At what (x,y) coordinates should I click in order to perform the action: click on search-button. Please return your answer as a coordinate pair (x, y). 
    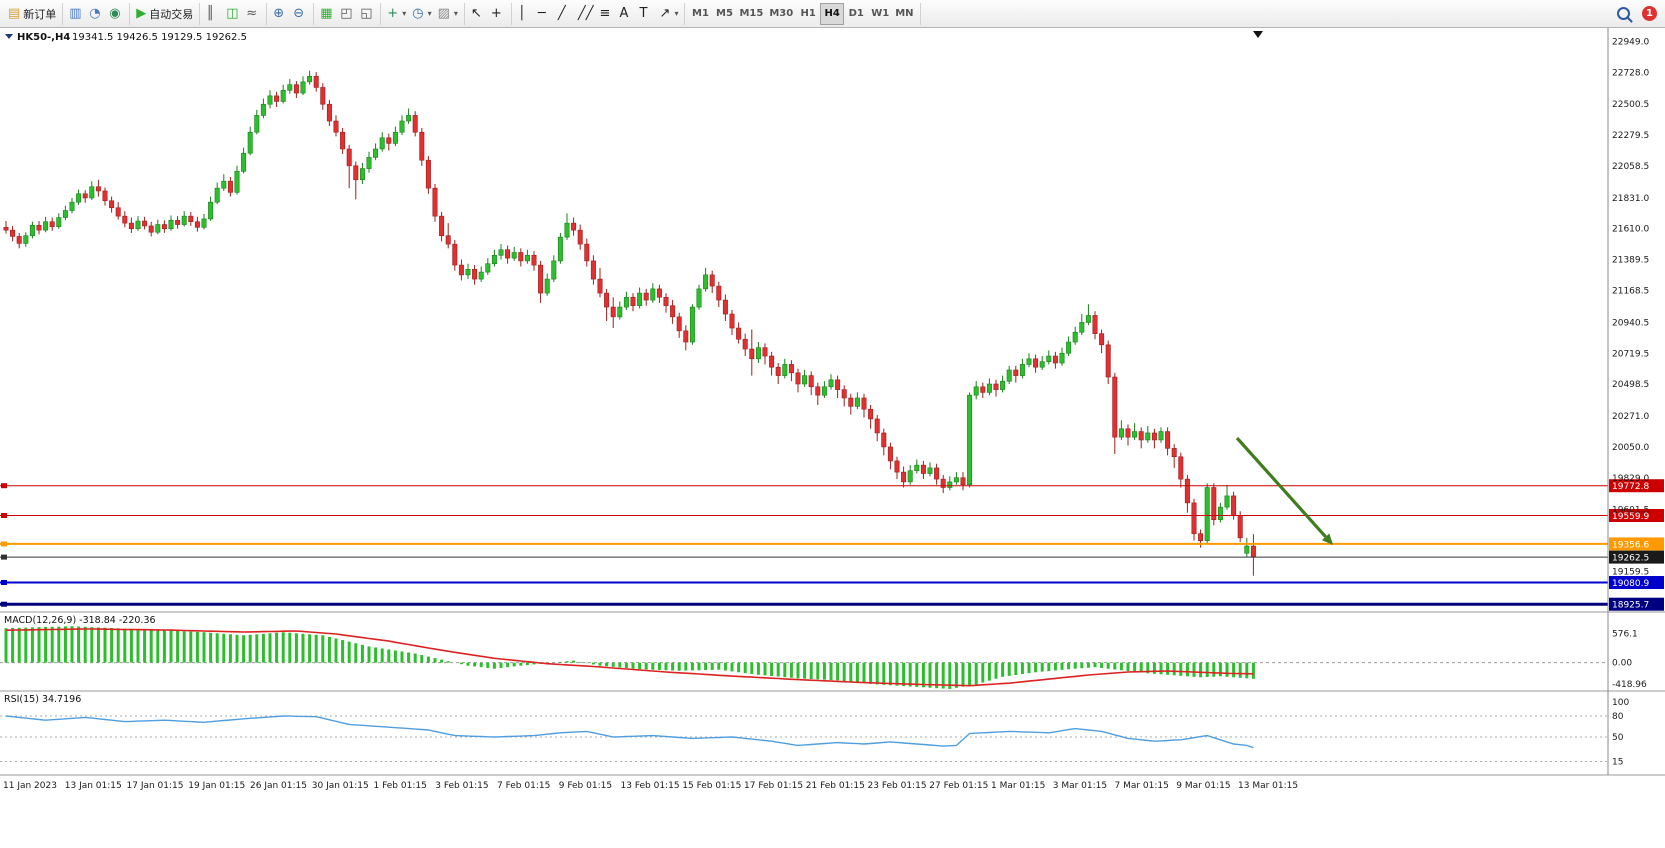
    Looking at the image, I should click on (1624, 14).